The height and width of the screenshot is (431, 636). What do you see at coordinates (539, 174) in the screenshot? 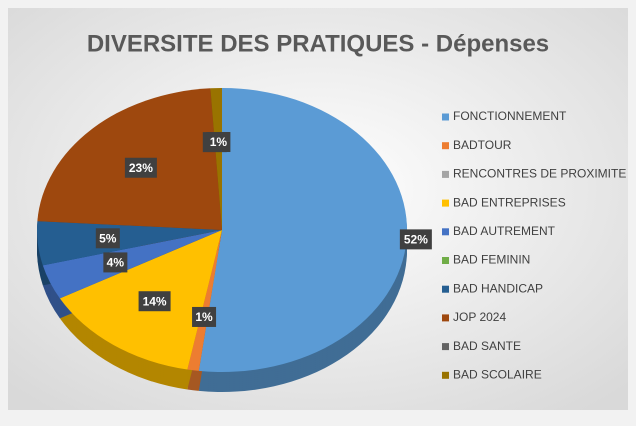
I see `legend-label: RENCONTRES DE PROXIMITE` at bounding box center [539, 174].